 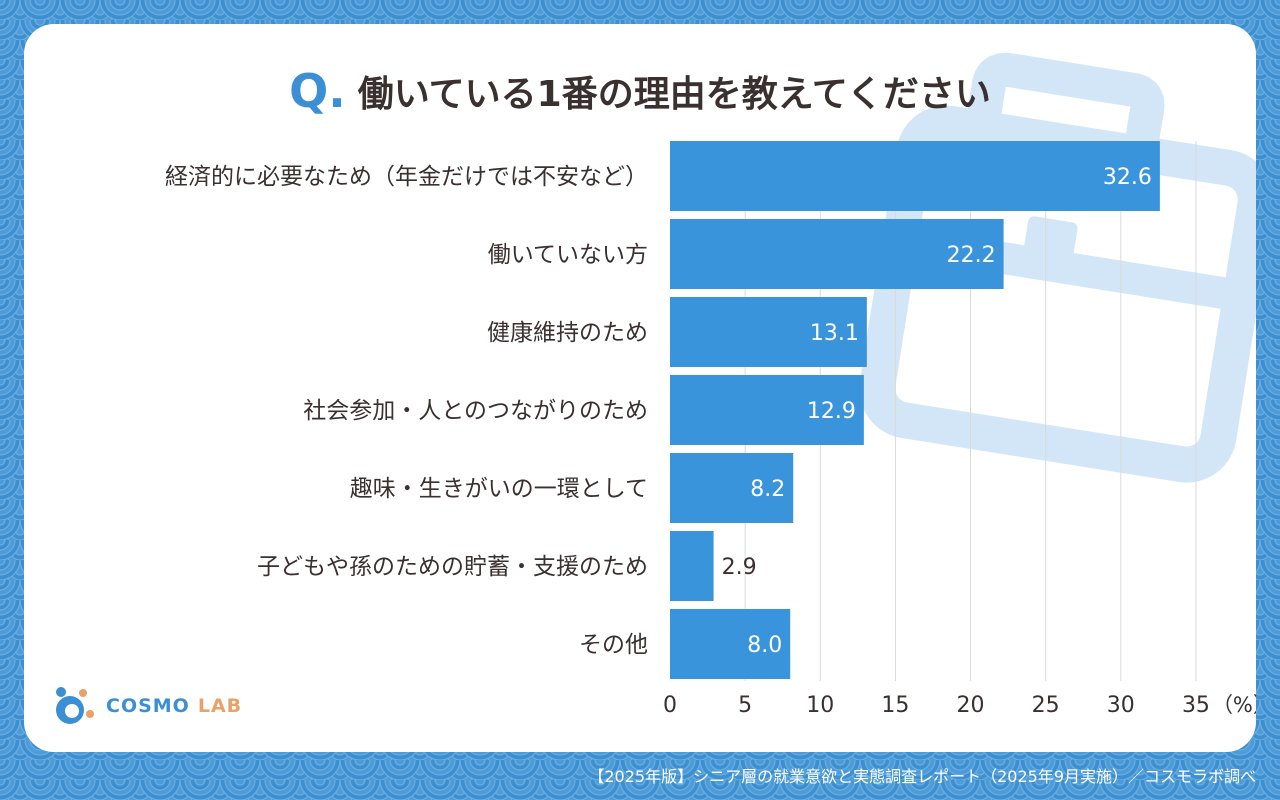 What do you see at coordinates (1121, 705) in the screenshot?
I see `x-tick-label: 30` at bounding box center [1121, 705].